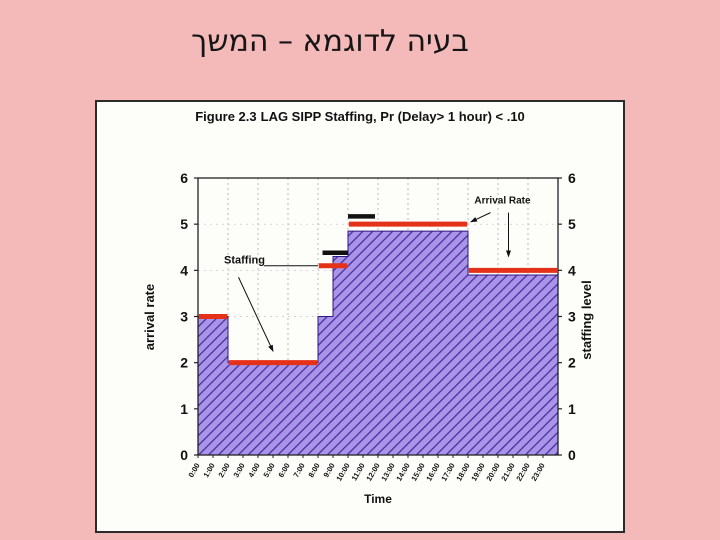 The height and width of the screenshot is (540, 720). I want to click on y-tick-label-right: 5, so click(572, 224).